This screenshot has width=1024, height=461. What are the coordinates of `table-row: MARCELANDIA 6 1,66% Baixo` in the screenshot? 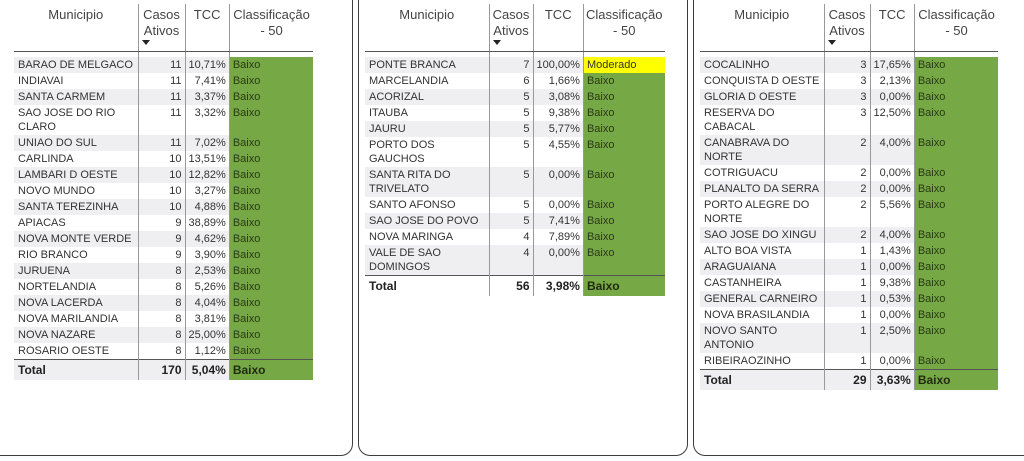 It's located at (515, 81).